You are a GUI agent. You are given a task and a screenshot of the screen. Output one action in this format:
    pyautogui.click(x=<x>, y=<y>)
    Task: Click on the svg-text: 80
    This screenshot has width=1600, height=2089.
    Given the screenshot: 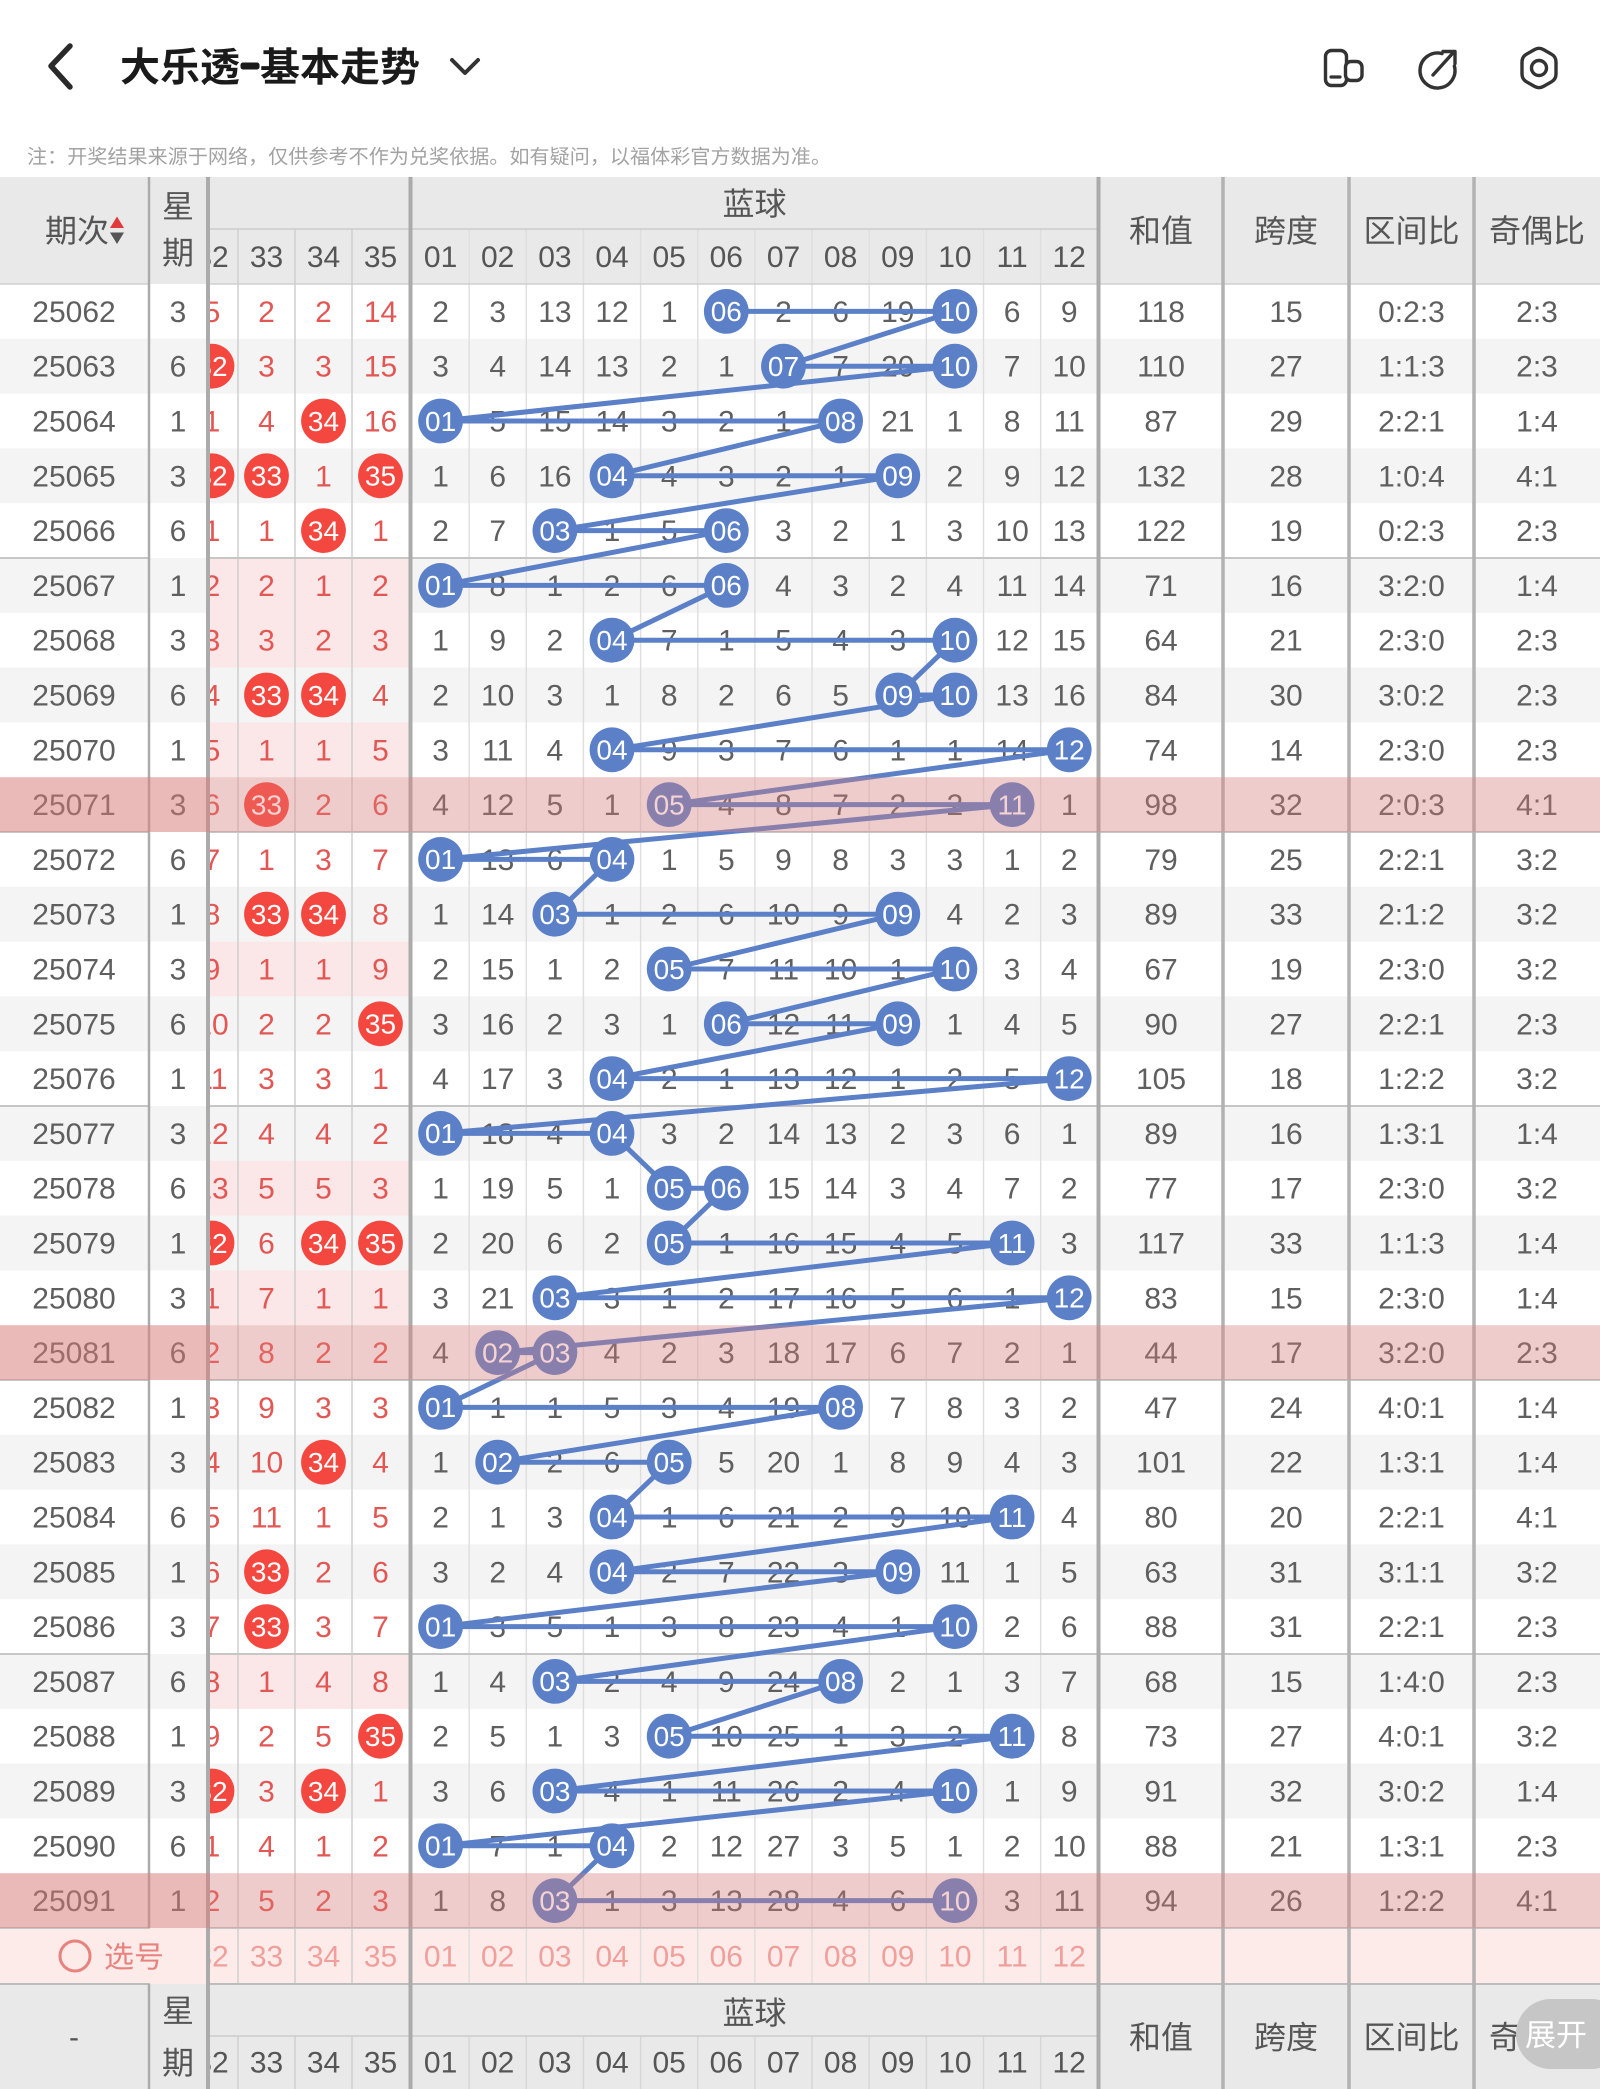 What is the action you would take?
    pyautogui.click(x=1160, y=1518)
    